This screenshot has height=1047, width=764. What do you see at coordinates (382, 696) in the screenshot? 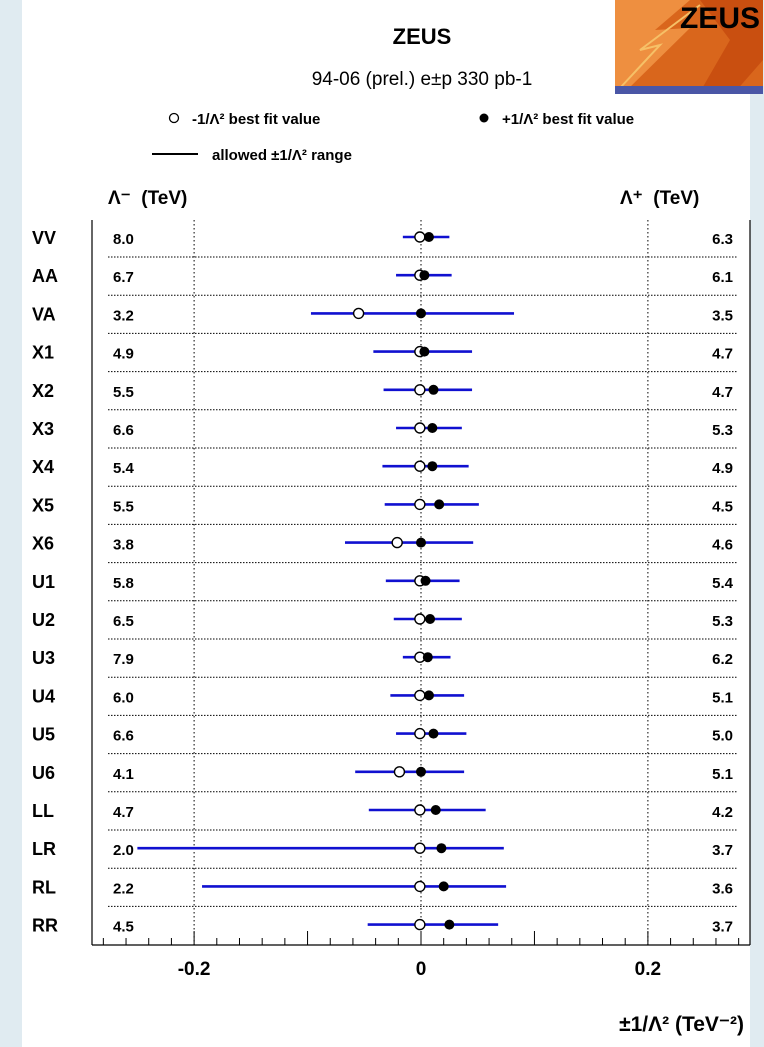
I see `model-row: U4 6.0 5.1` at bounding box center [382, 696].